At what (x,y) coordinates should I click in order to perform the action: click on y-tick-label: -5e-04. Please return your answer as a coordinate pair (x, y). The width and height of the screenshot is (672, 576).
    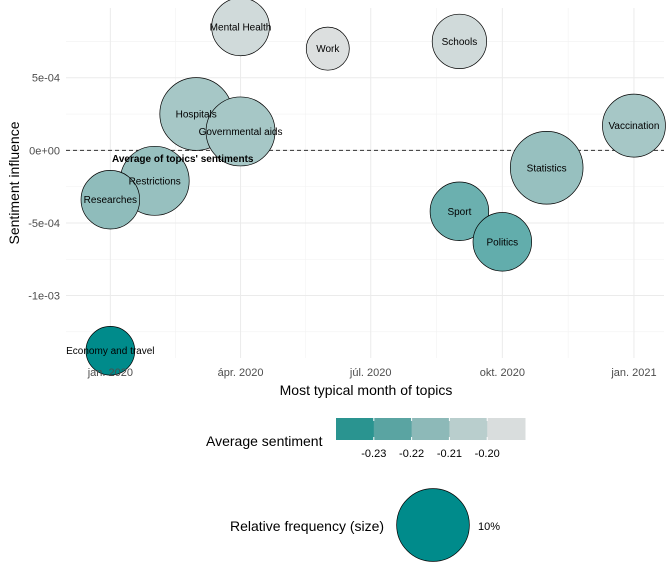
    Looking at the image, I should click on (44, 224).